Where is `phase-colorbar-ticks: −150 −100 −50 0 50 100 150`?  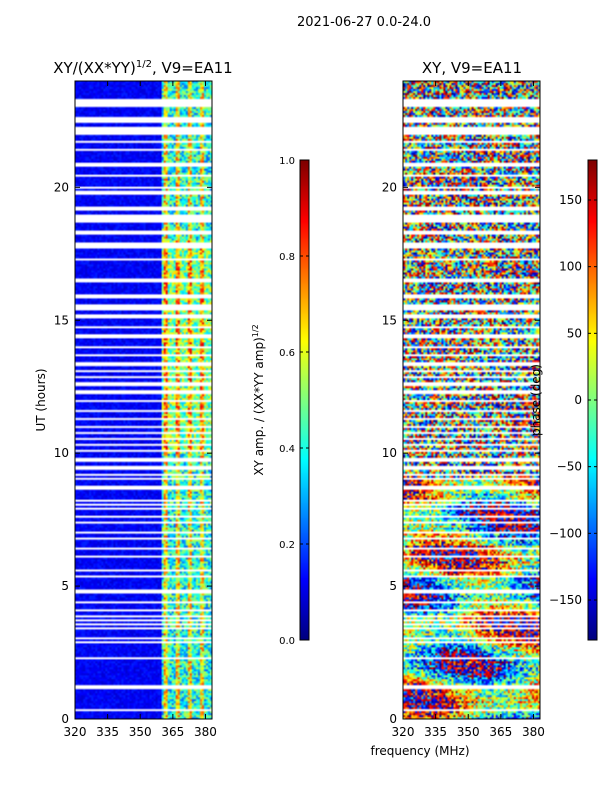
phase-colorbar-ticks: −150 −100 −50 0 50 100 150 is located at coordinates (573, 400).